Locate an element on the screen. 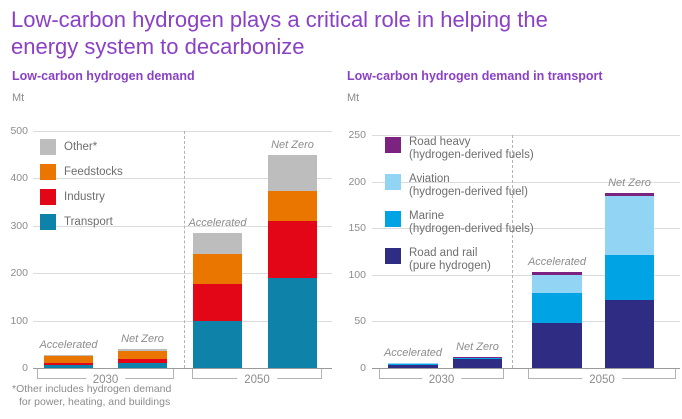 The width and height of the screenshot is (682, 419). legend-item-road-and-rail: Road and rail (pure hydrogen) is located at coordinates (470, 266).